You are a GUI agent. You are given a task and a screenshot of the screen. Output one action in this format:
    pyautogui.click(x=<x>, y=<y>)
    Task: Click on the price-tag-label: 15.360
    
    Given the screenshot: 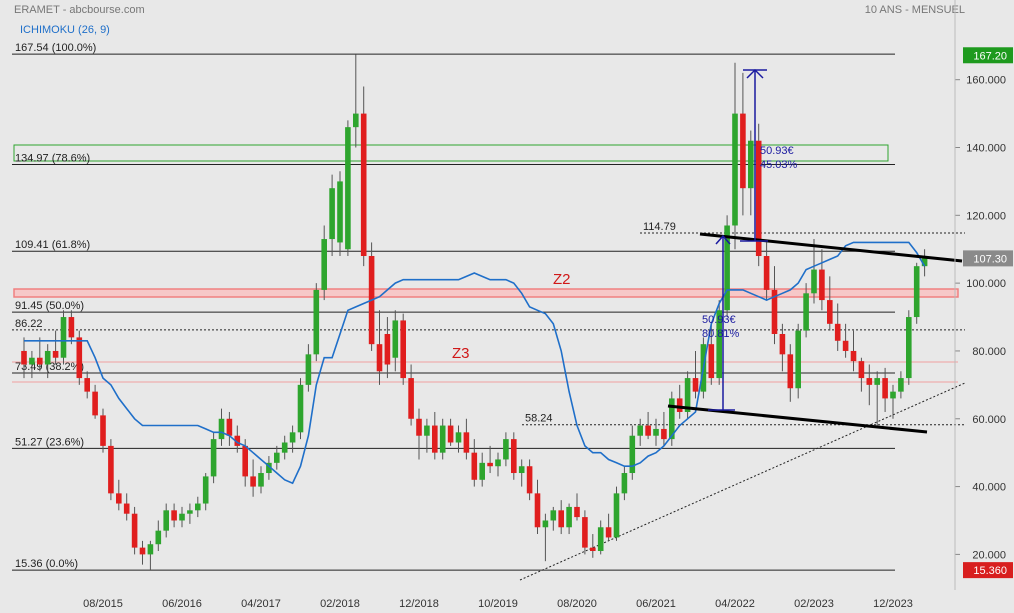 What is the action you would take?
    pyautogui.click(x=990, y=571)
    